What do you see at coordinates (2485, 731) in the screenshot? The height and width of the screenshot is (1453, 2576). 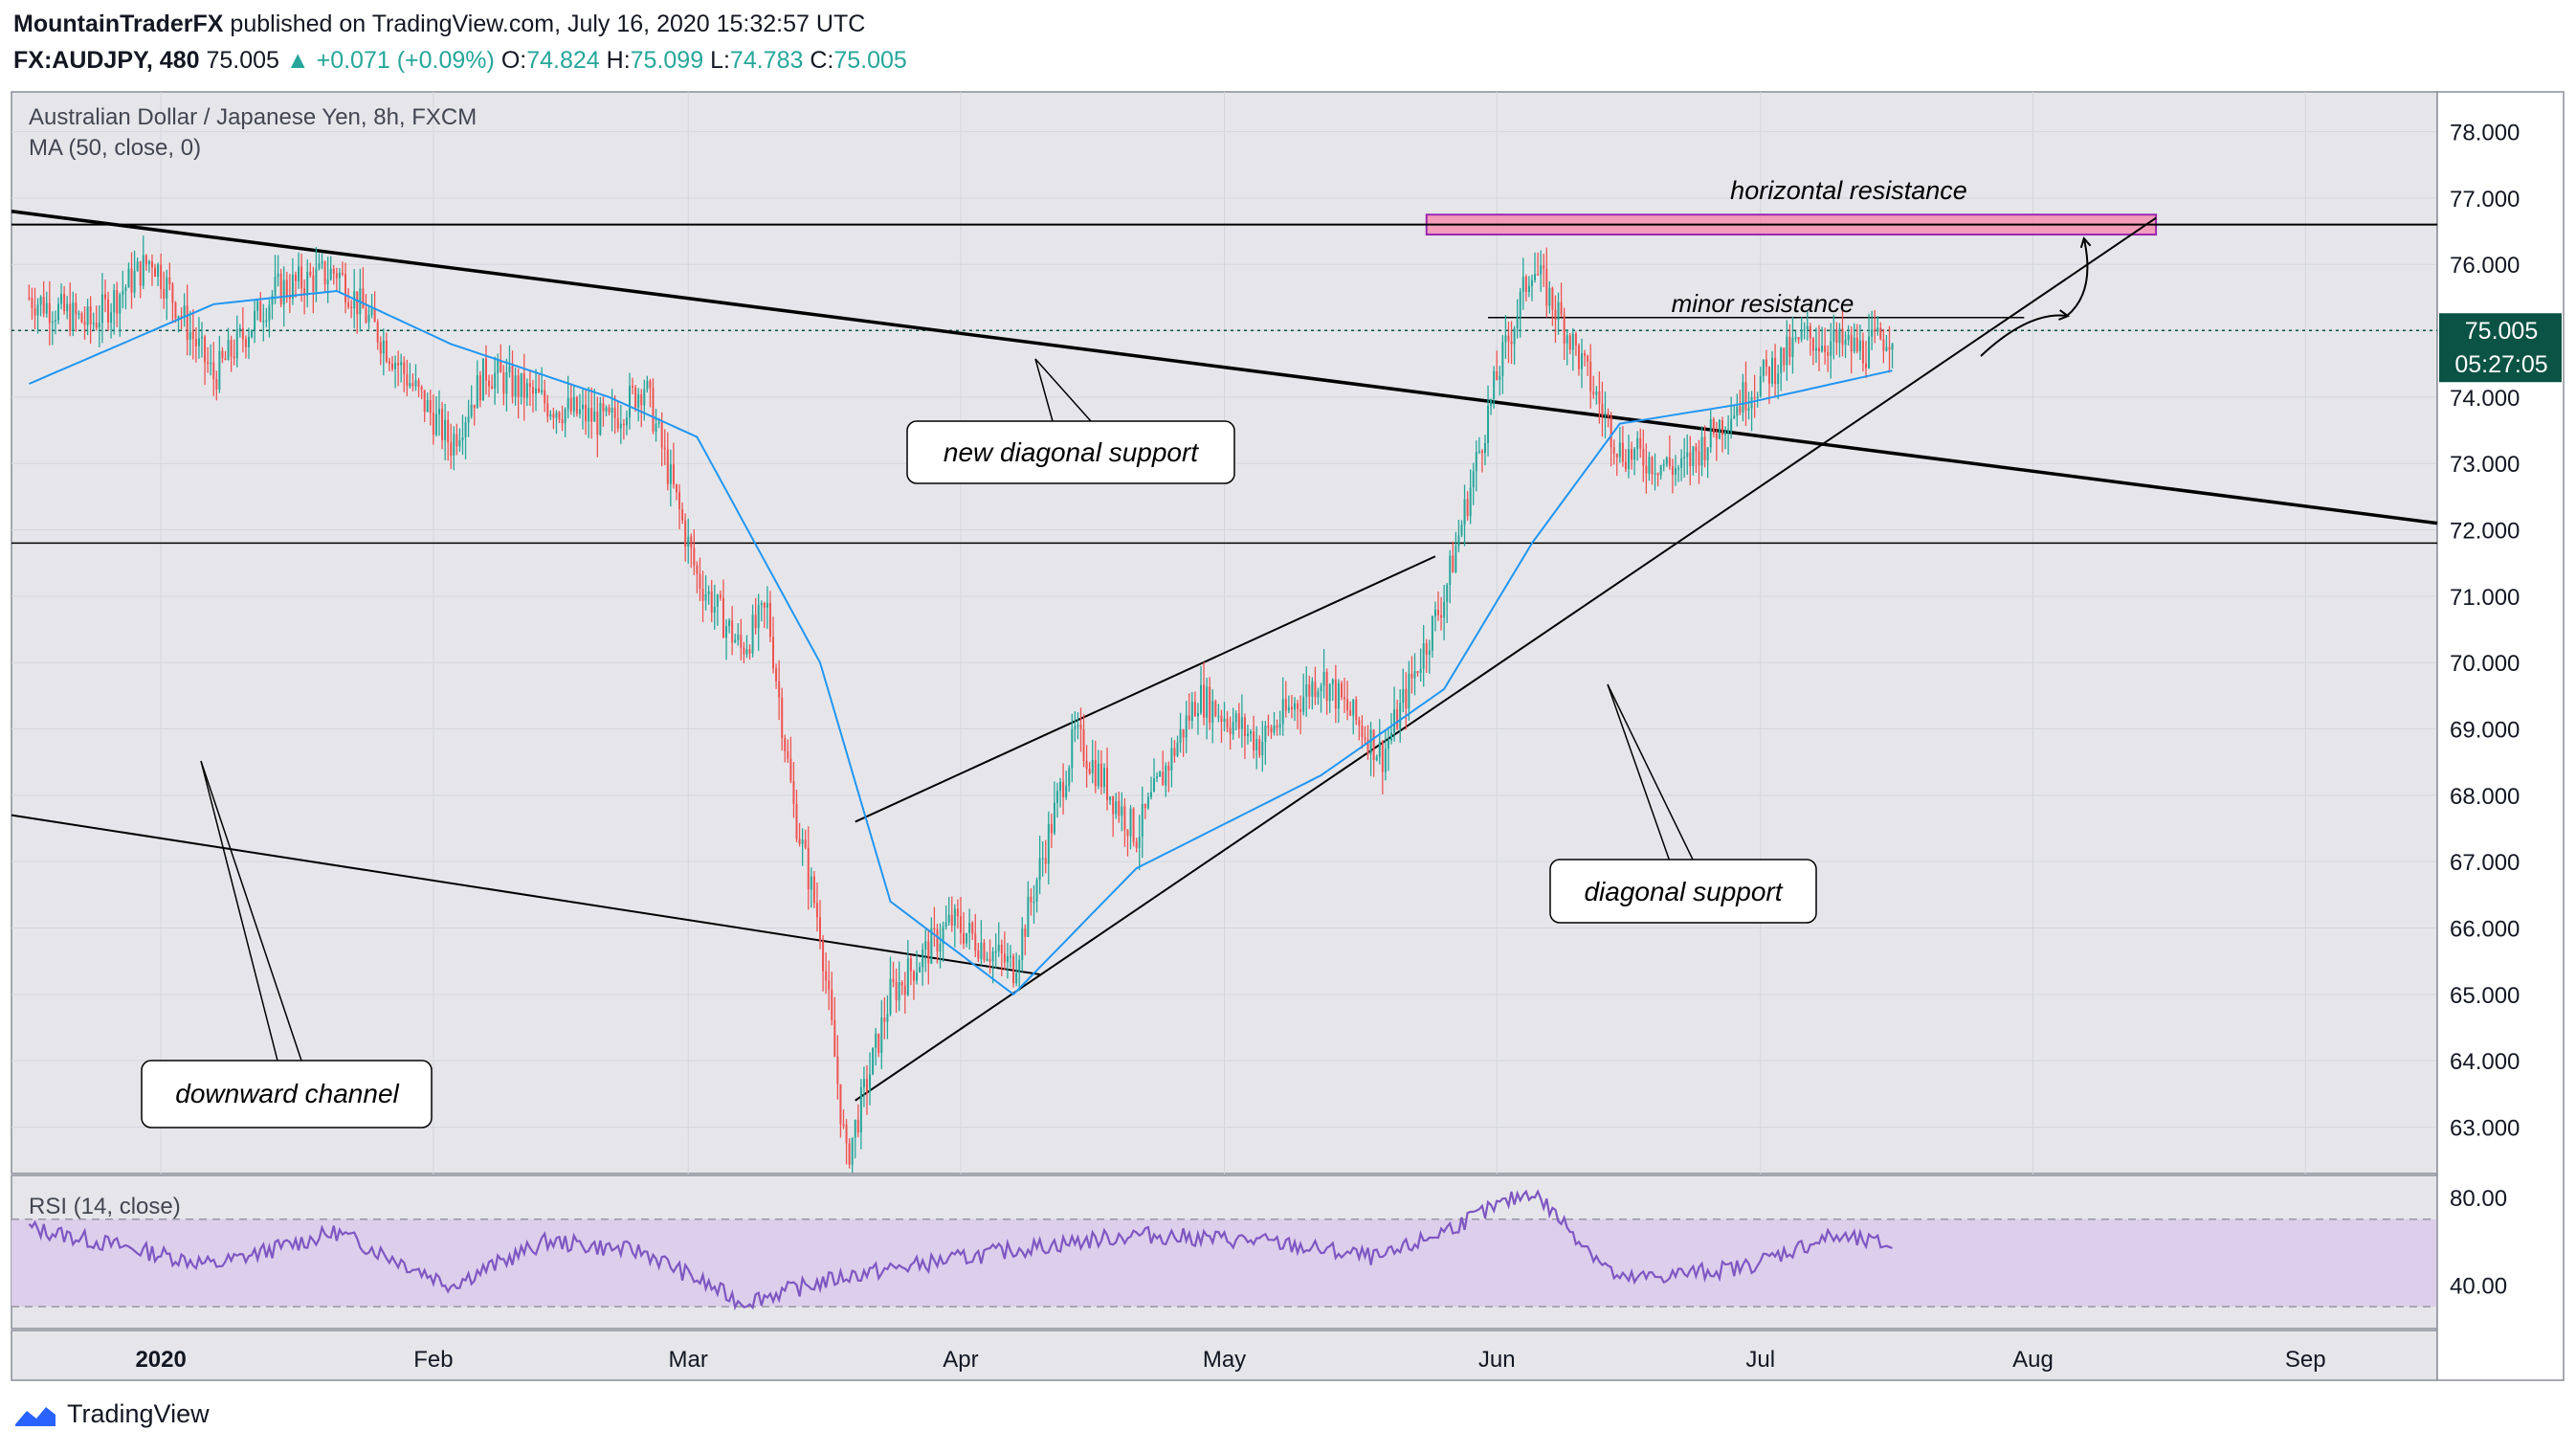 I see `price-tick-69.000: 69.000` at bounding box center [2485, 731].